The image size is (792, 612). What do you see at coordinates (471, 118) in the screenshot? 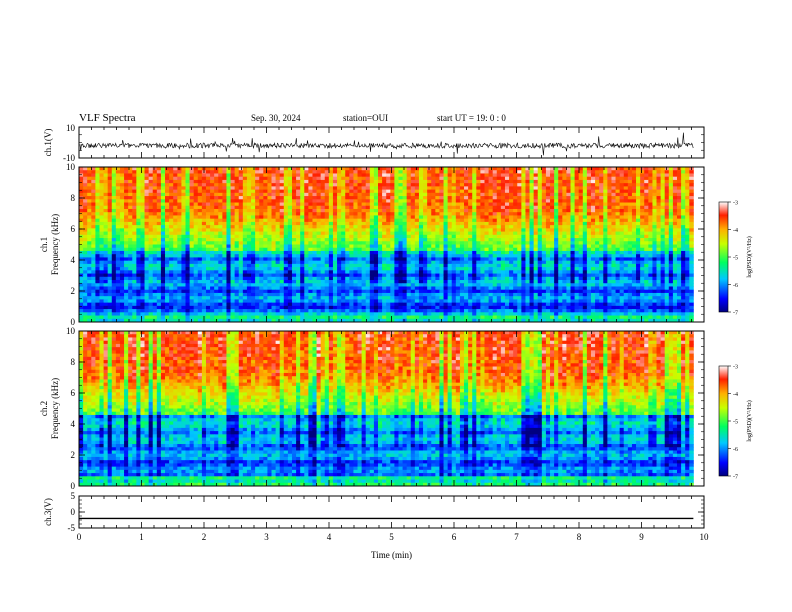
I see `start-time-label: start UT = 19: 0 : 0` at bounding box center [471, 118].